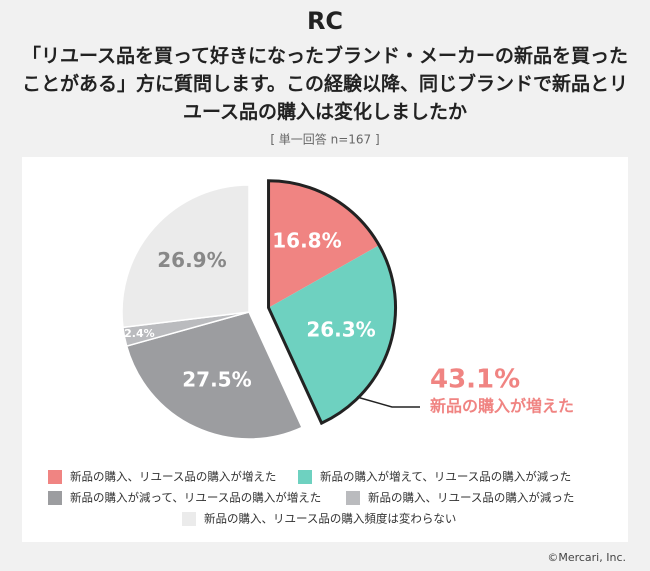 This screenshot has width=650, height=571. Describe the element at coordinates (173, 477) in the screenshot. I see `legend-label: 新品の購入、リユース品の購入が増えた` at that location.